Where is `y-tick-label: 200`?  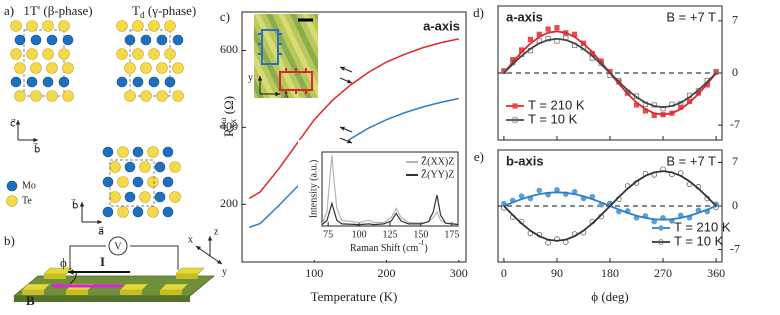
y-tick-label: 200 is located at coordinates (229, 203).